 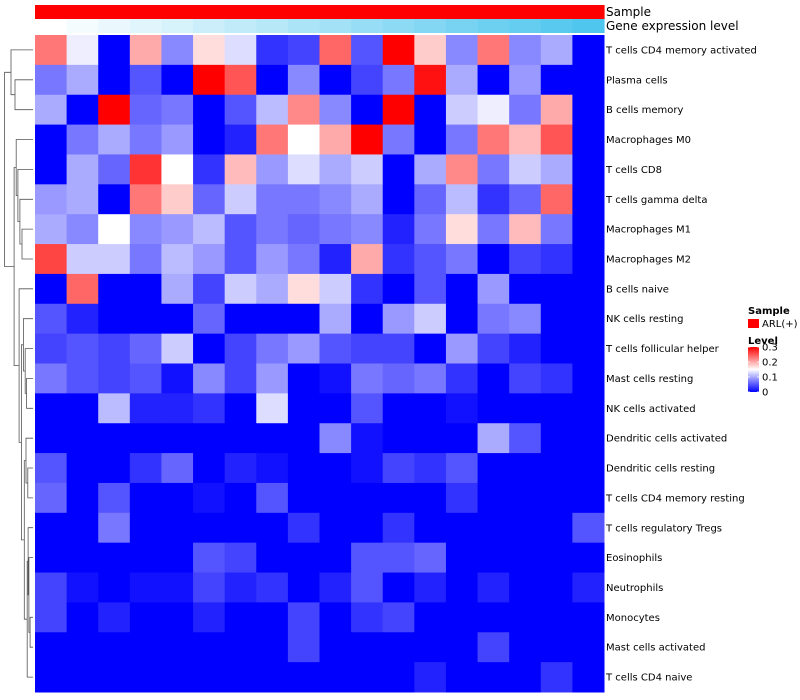 I want to click on annotation-label-0: Sample, so click(x=628, y=12).